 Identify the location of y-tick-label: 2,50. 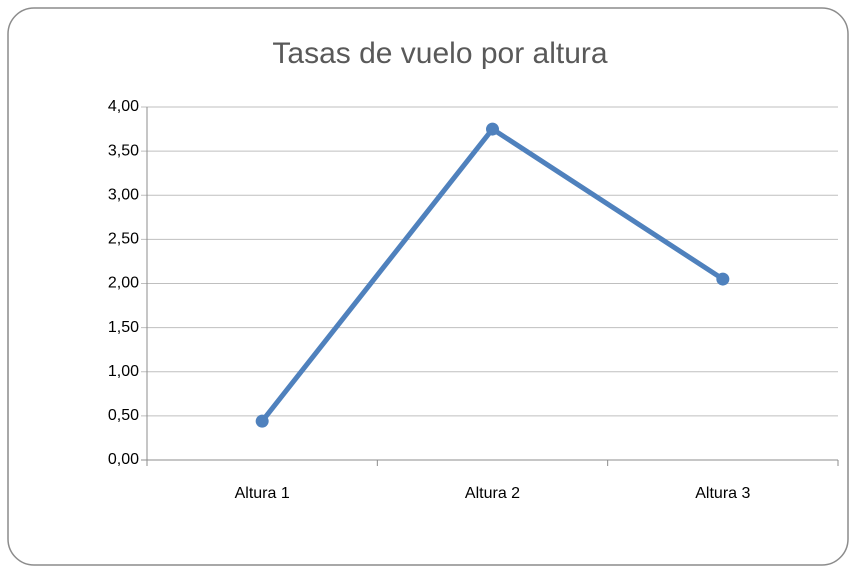
(123, 239).